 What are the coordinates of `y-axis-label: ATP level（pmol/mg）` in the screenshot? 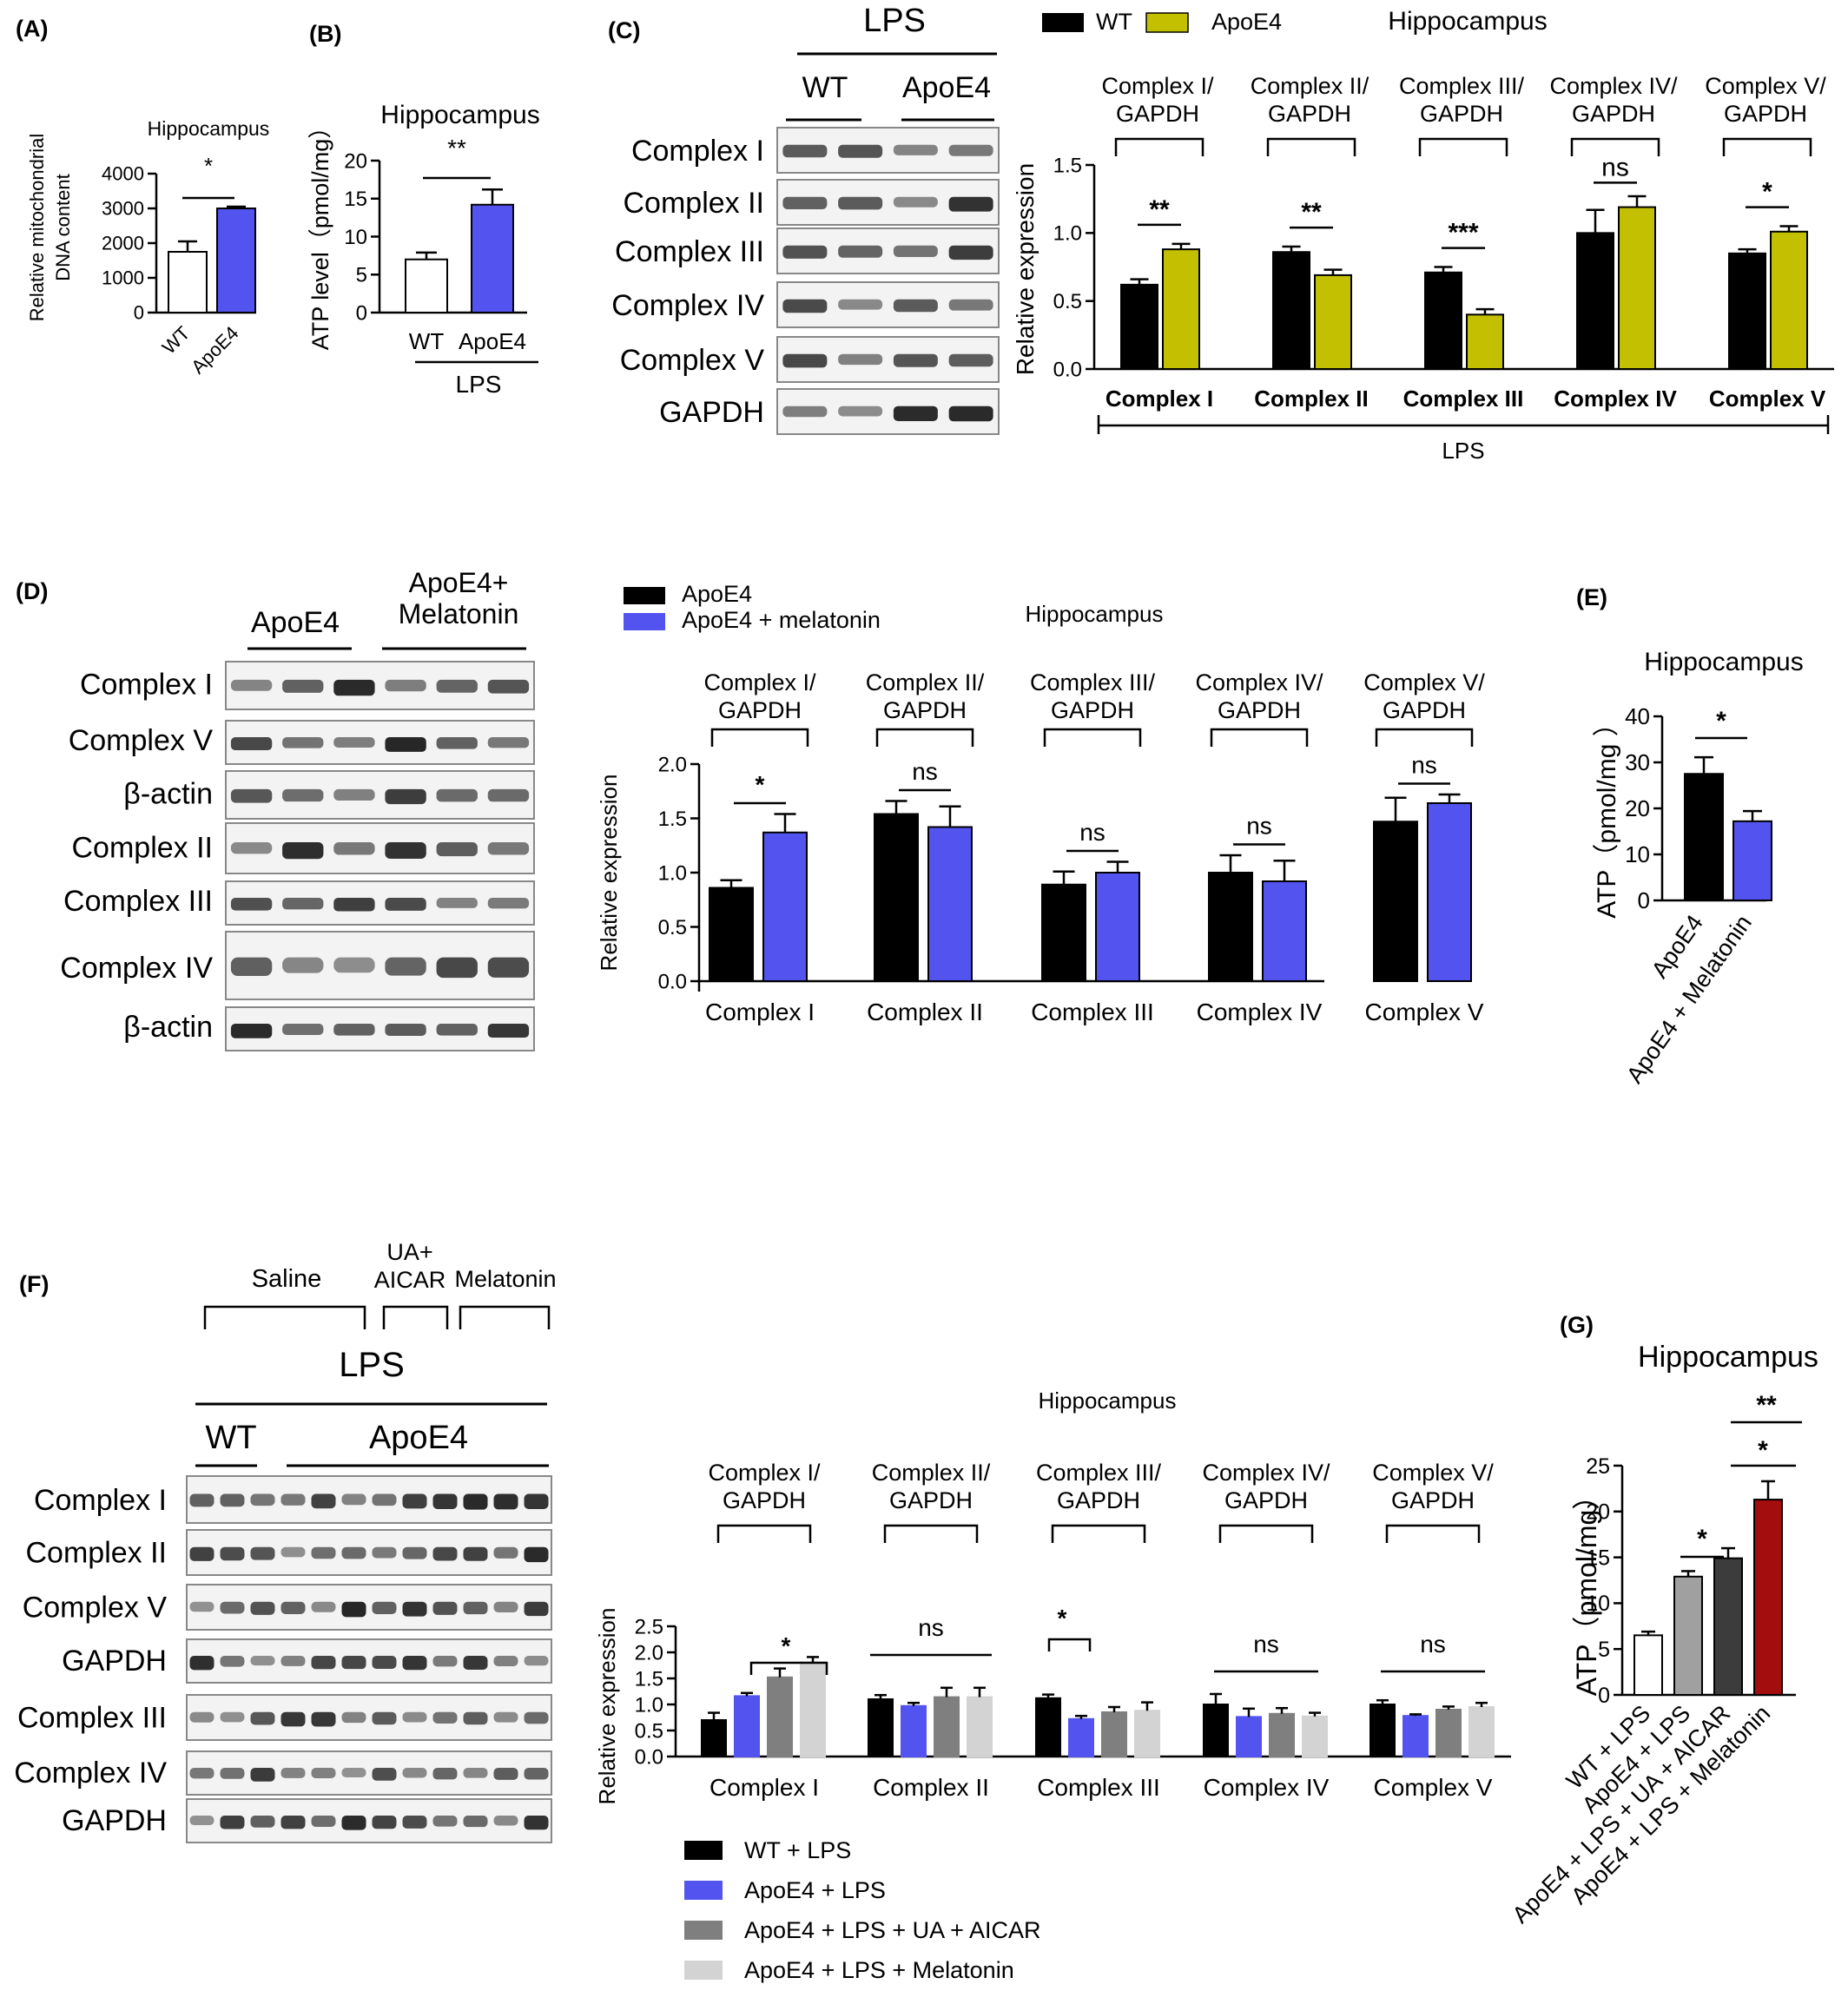 It's located at (320, 233).